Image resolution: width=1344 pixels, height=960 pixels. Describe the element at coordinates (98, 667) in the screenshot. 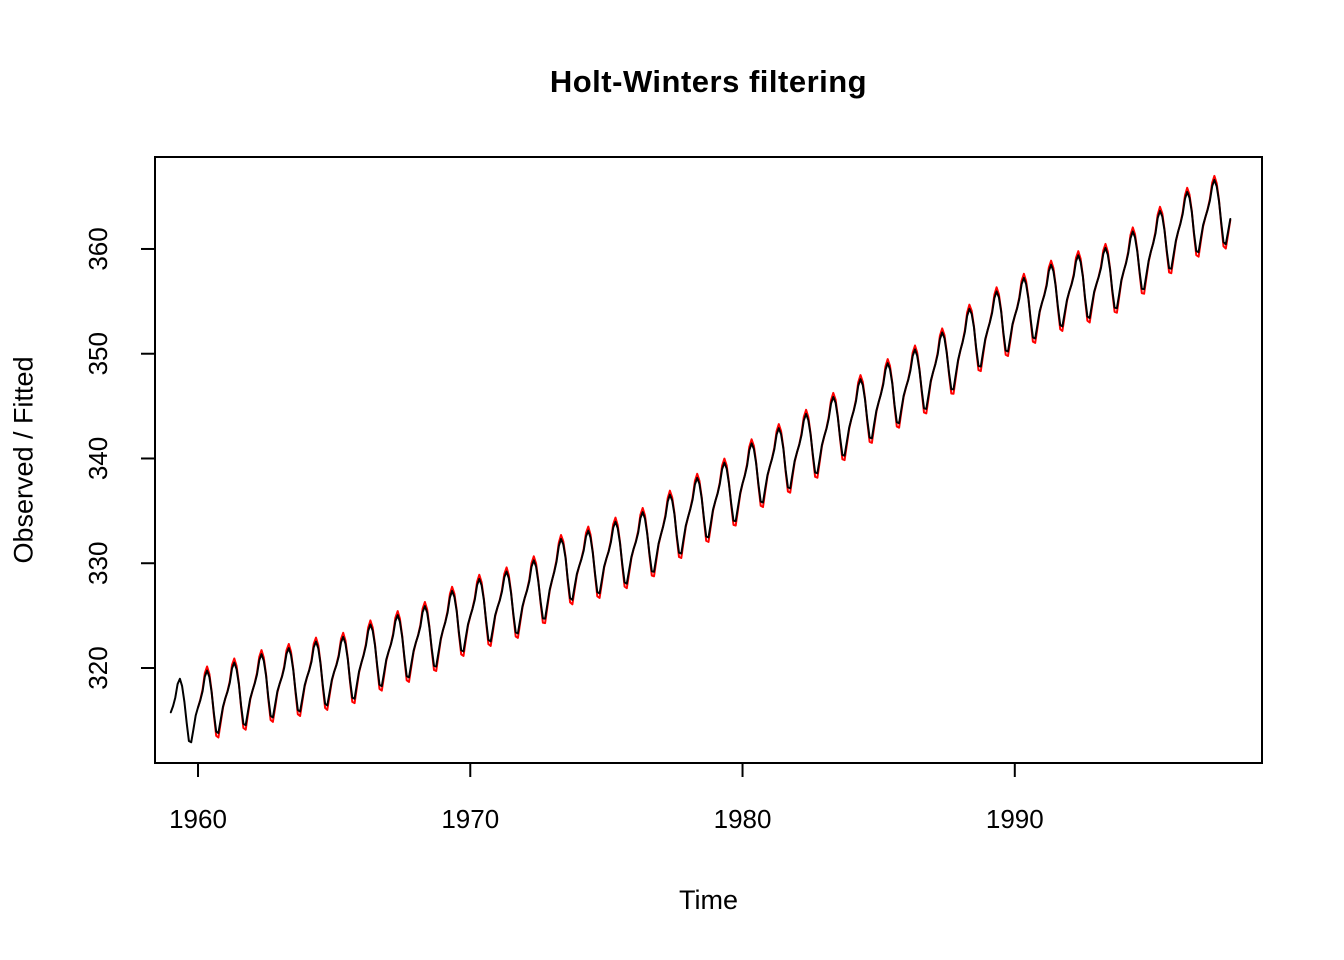

I see `y-tick-label: 320` at that location.